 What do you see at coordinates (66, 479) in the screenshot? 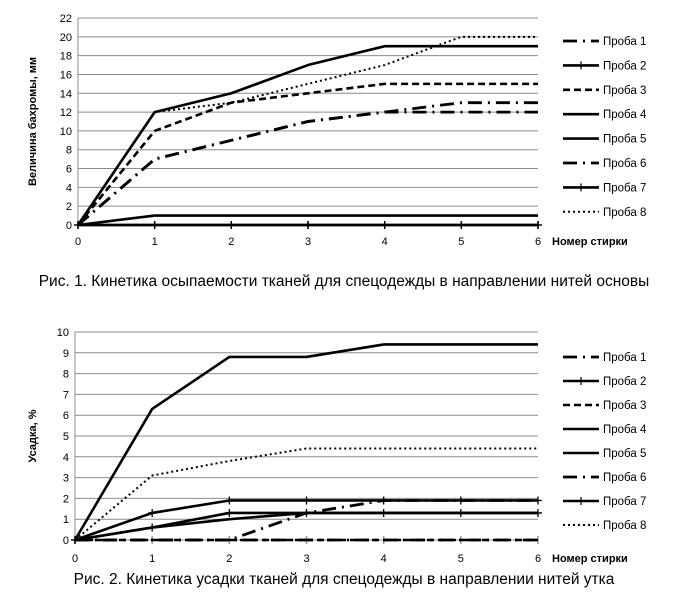
I see `y-tick-label: 3` at bounding box center [66, 479].